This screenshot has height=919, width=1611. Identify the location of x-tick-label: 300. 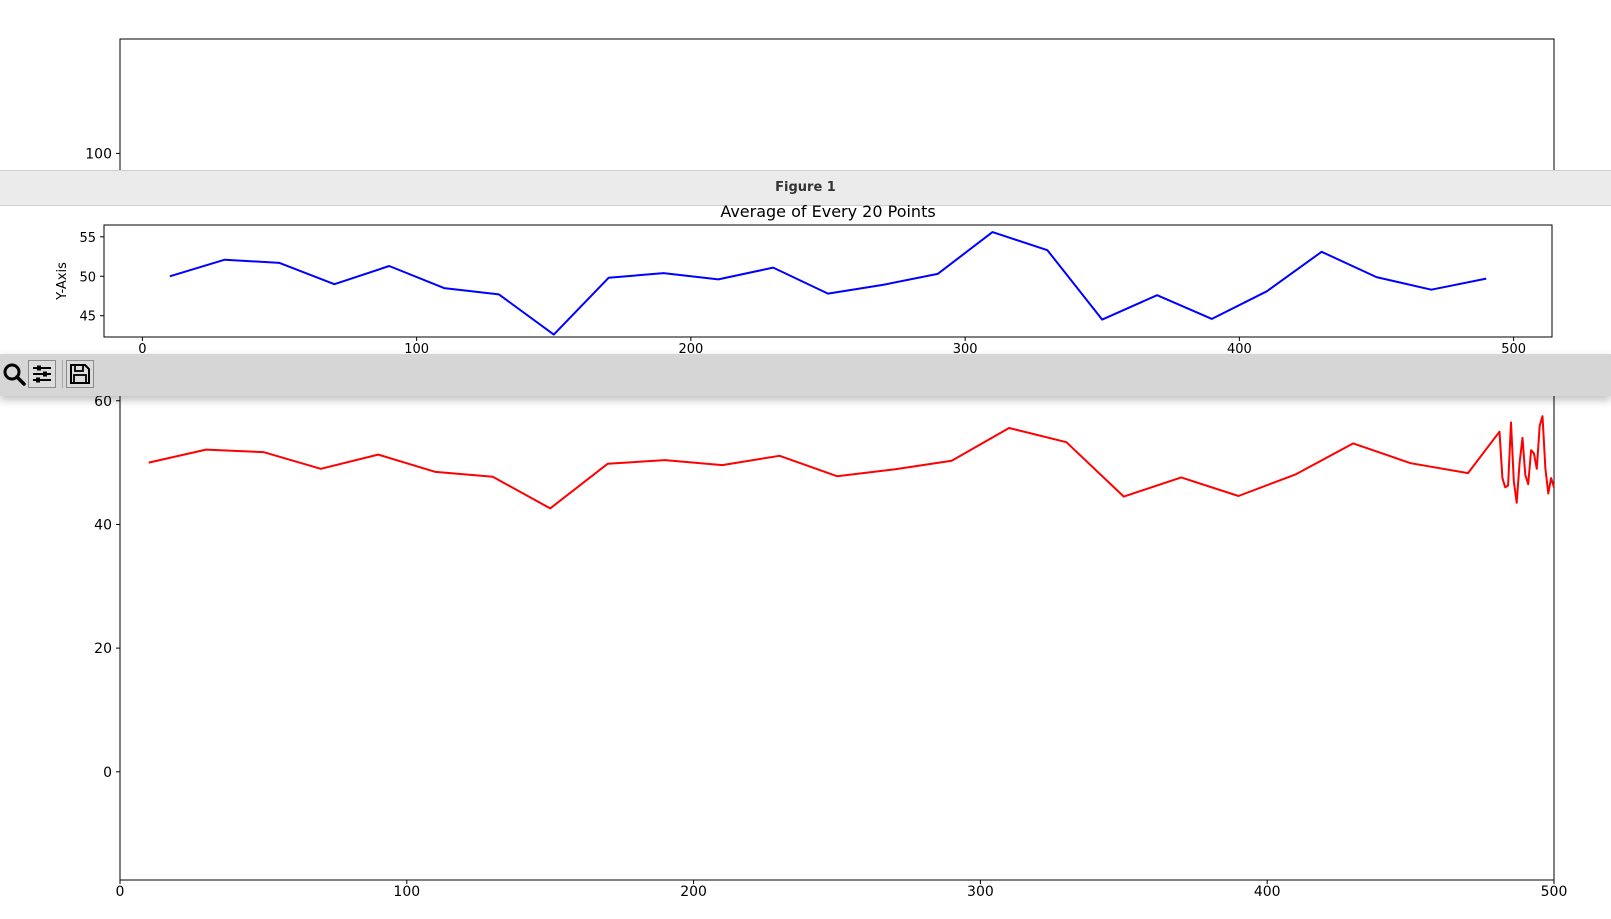
(980, 892).